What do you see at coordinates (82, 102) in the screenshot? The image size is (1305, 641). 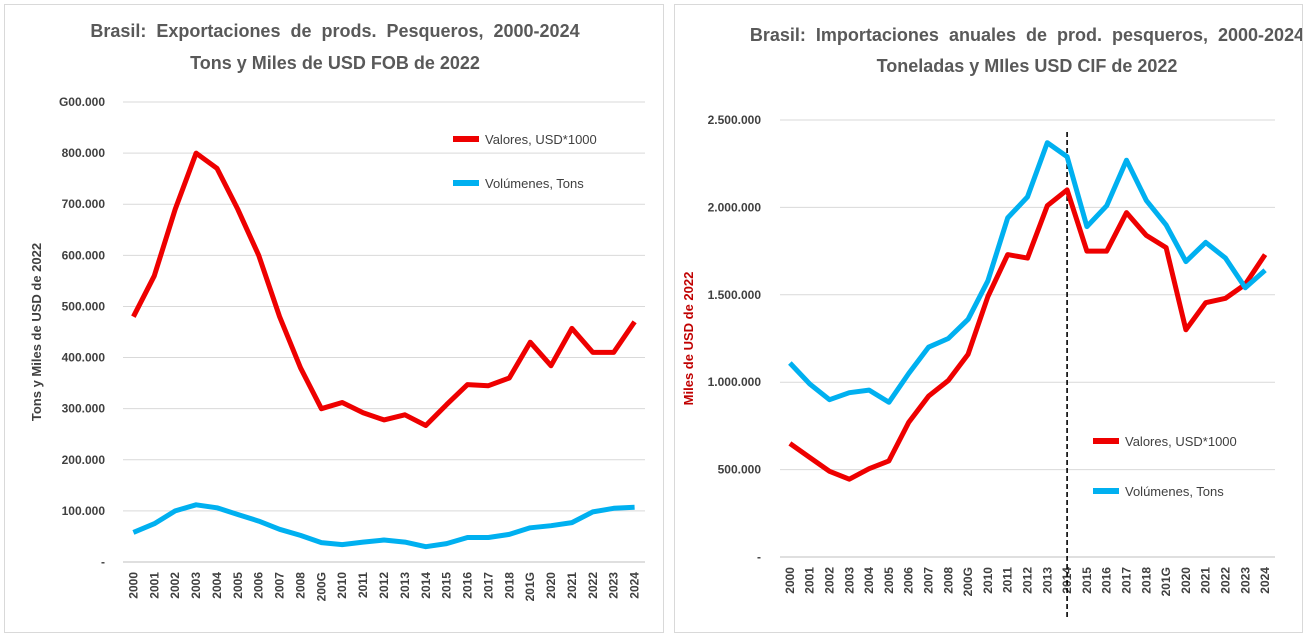 I see `y-tick-label: G00.000` at bounding box center [82, 102].